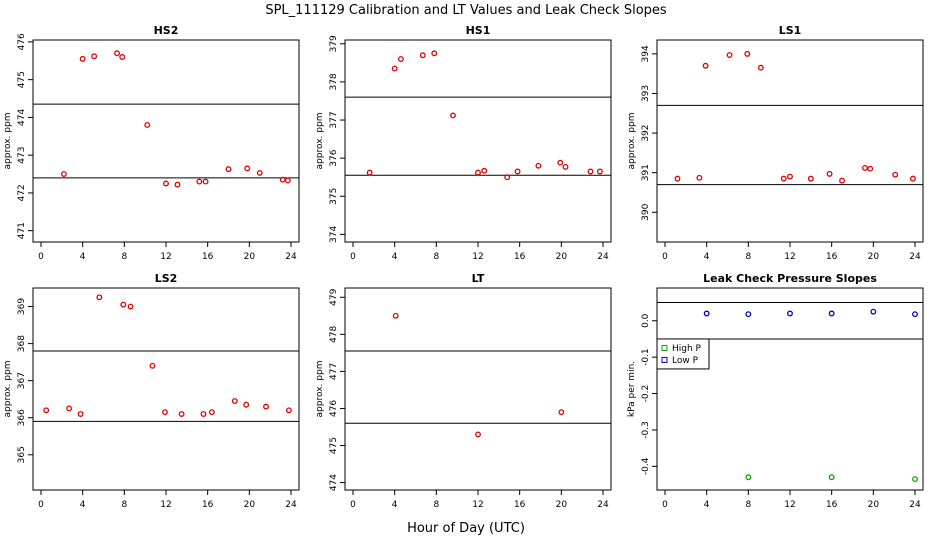  What do you see at coordinates (646, 172) in the screenshot?
I see `y-tick-label: 391` at bounding box center [646, 172].